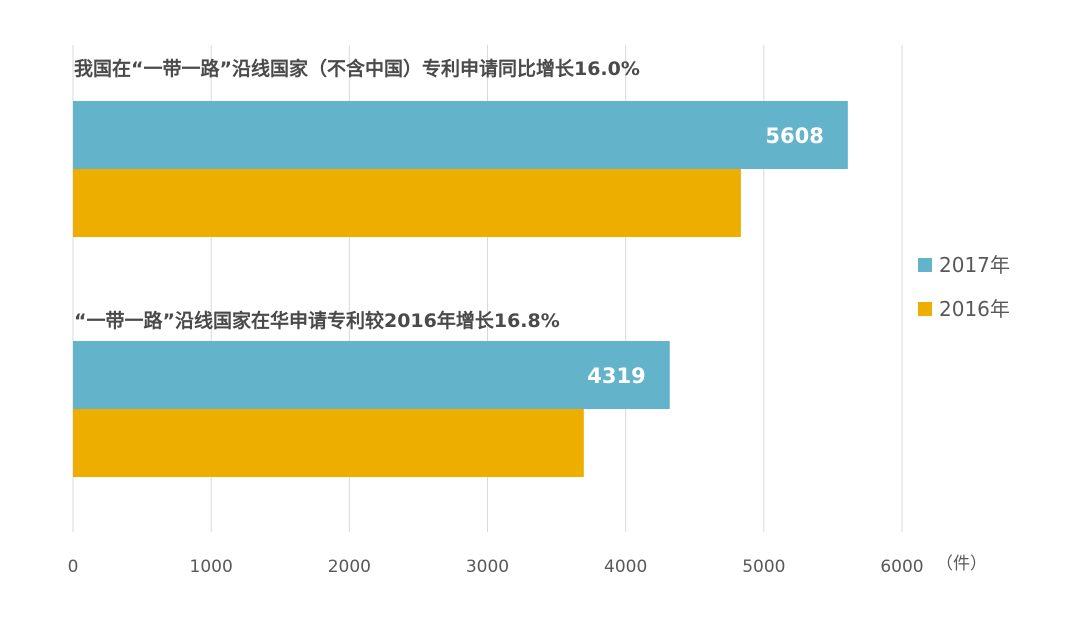 The height and width of the screenshot is (624, 1080). I want to click on data-label: 5608, so click(794, 136).